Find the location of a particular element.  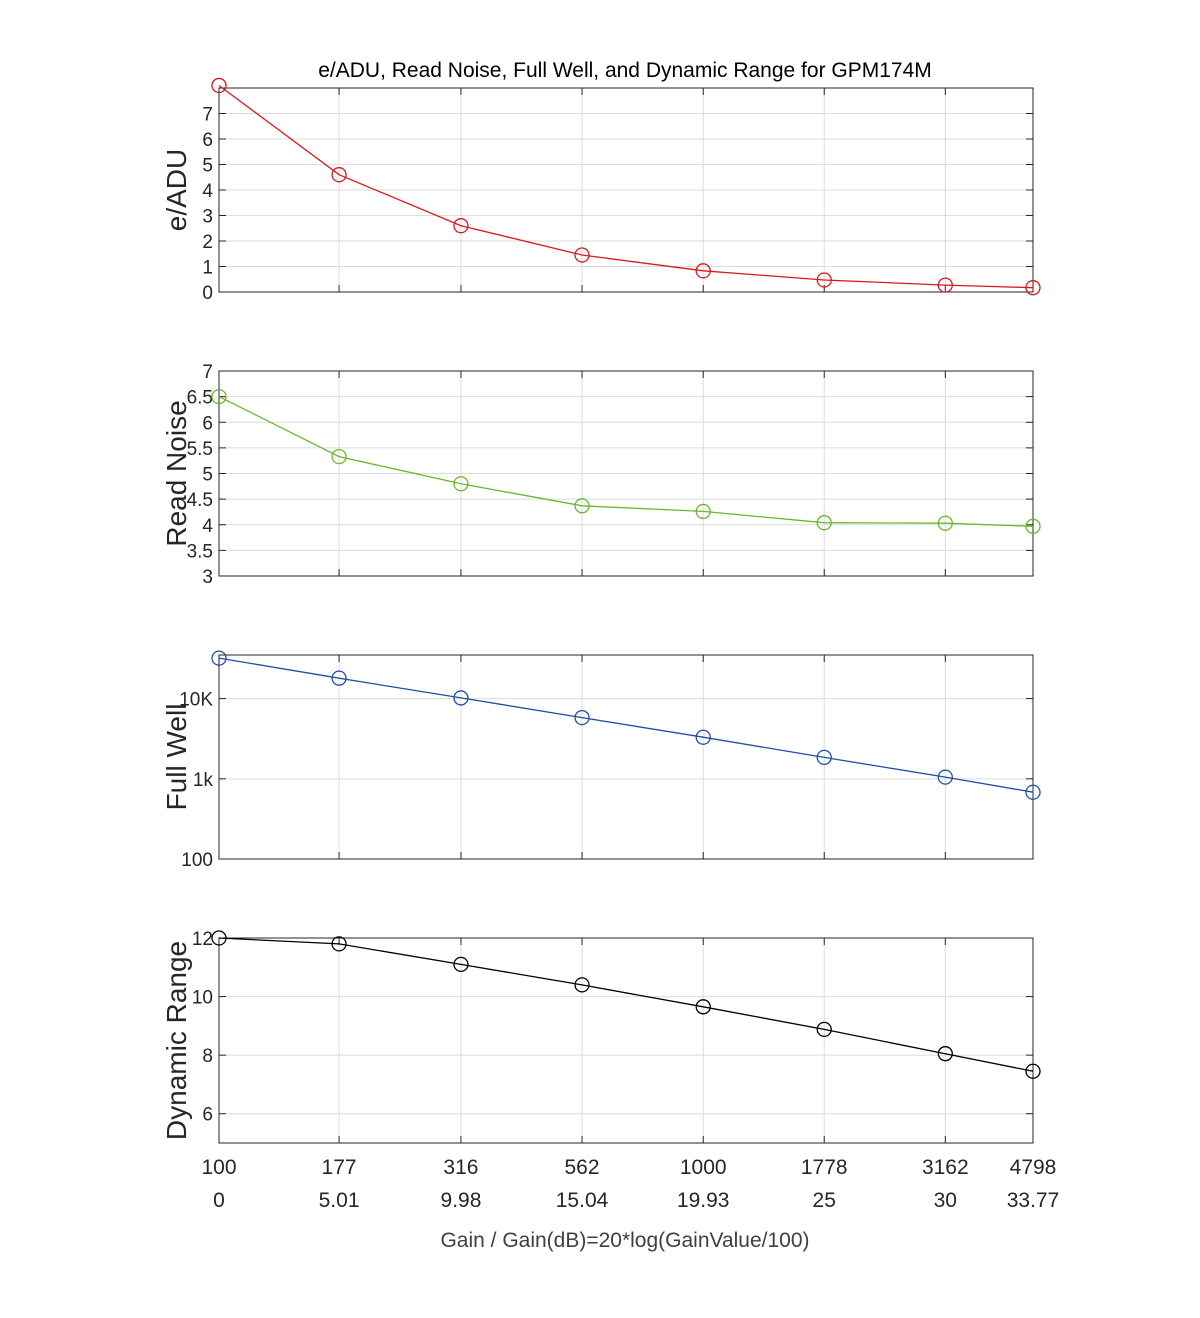

y-tick-label: 5.5 is located at coordinates (200, 449).